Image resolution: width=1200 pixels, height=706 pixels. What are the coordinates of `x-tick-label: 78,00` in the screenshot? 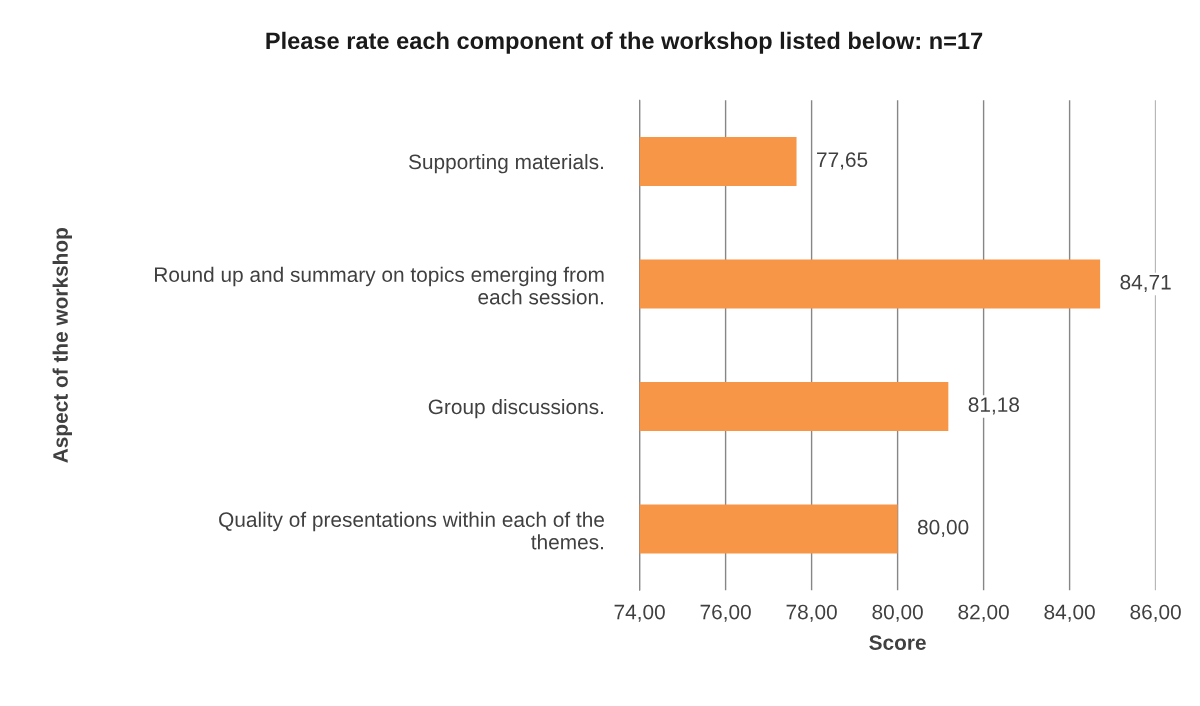 It's located at (811, 613).